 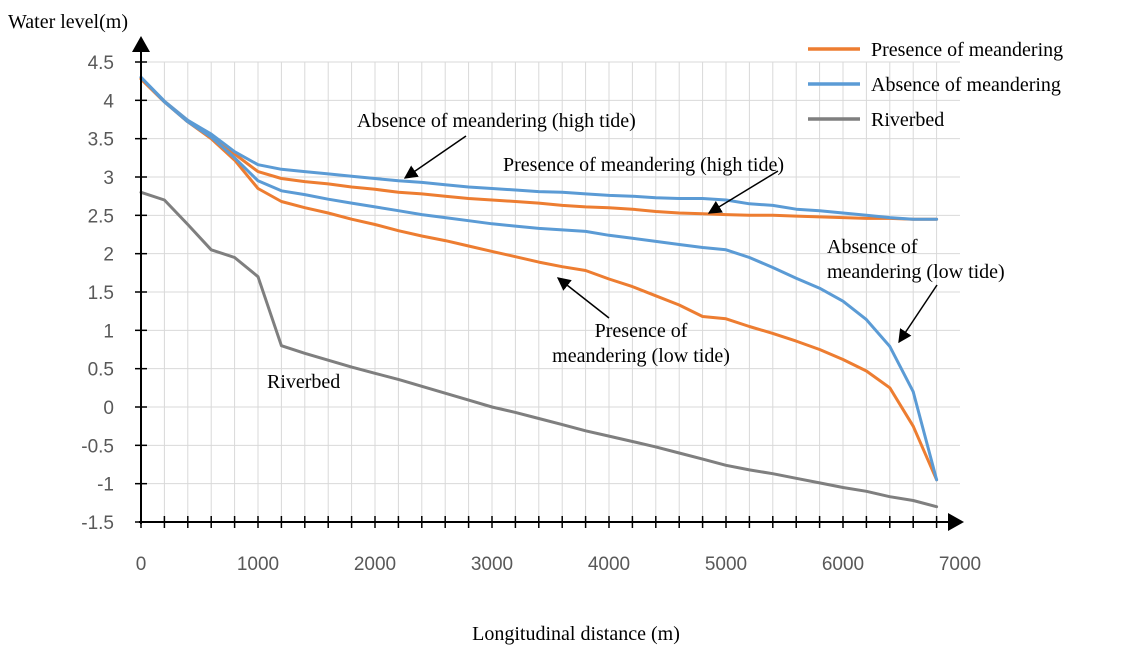 I want to click on x-tick-label: 0, so click(x=141, y=564).